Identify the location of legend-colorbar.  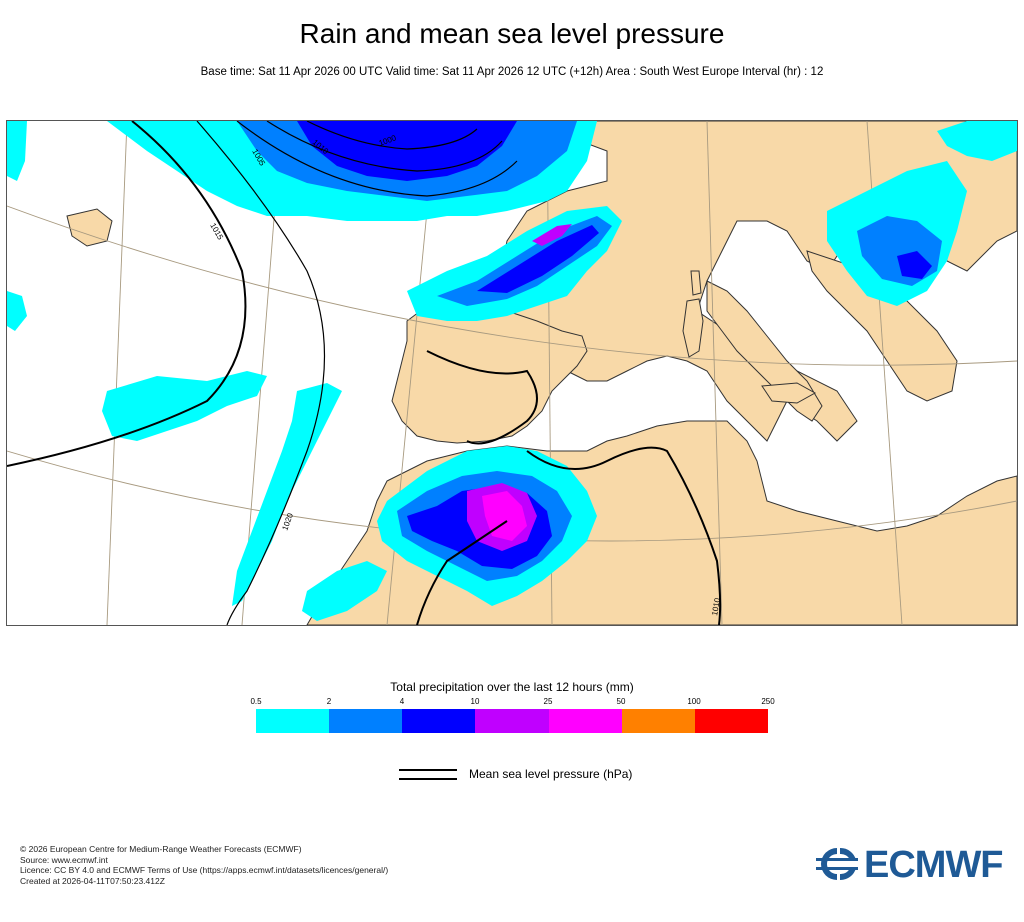
(512, 721).